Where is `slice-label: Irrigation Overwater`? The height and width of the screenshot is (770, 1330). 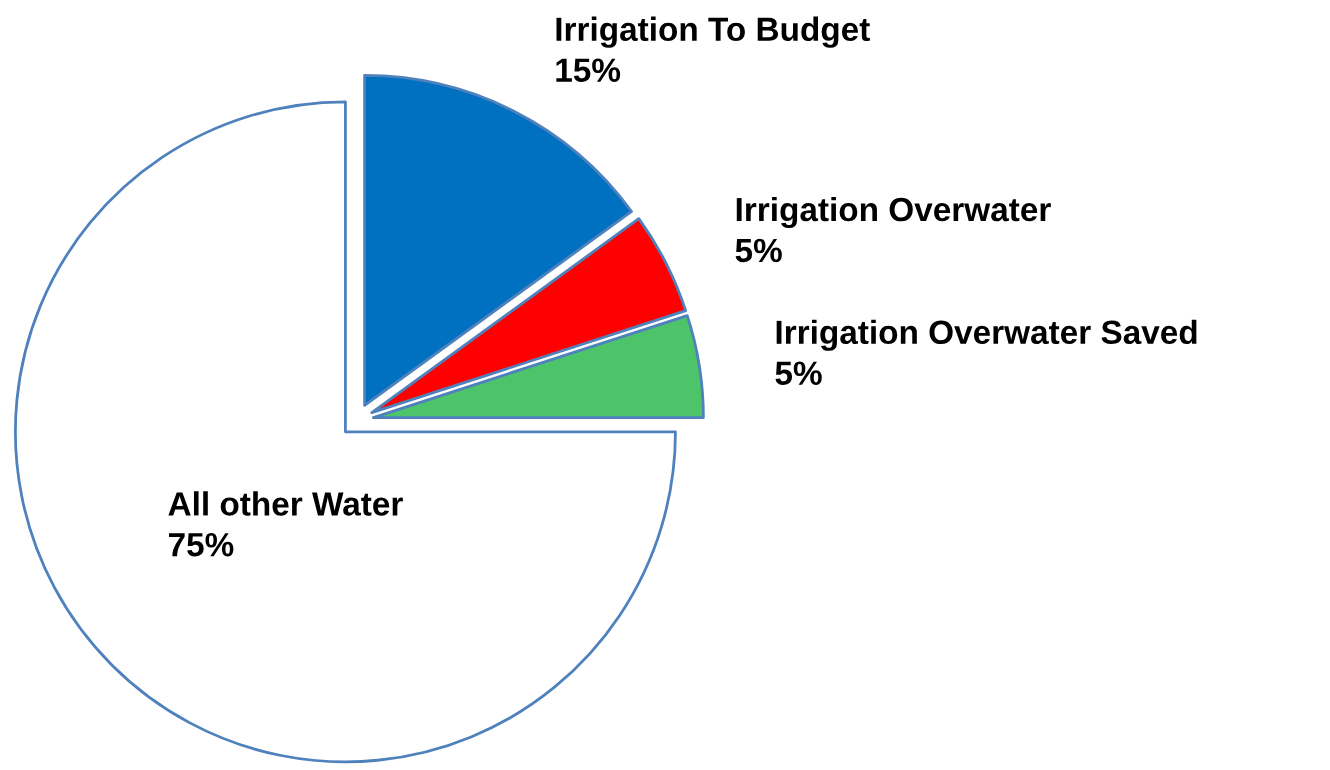
slice-label: Irrigation Overwater is located at coordinates (893, 212).